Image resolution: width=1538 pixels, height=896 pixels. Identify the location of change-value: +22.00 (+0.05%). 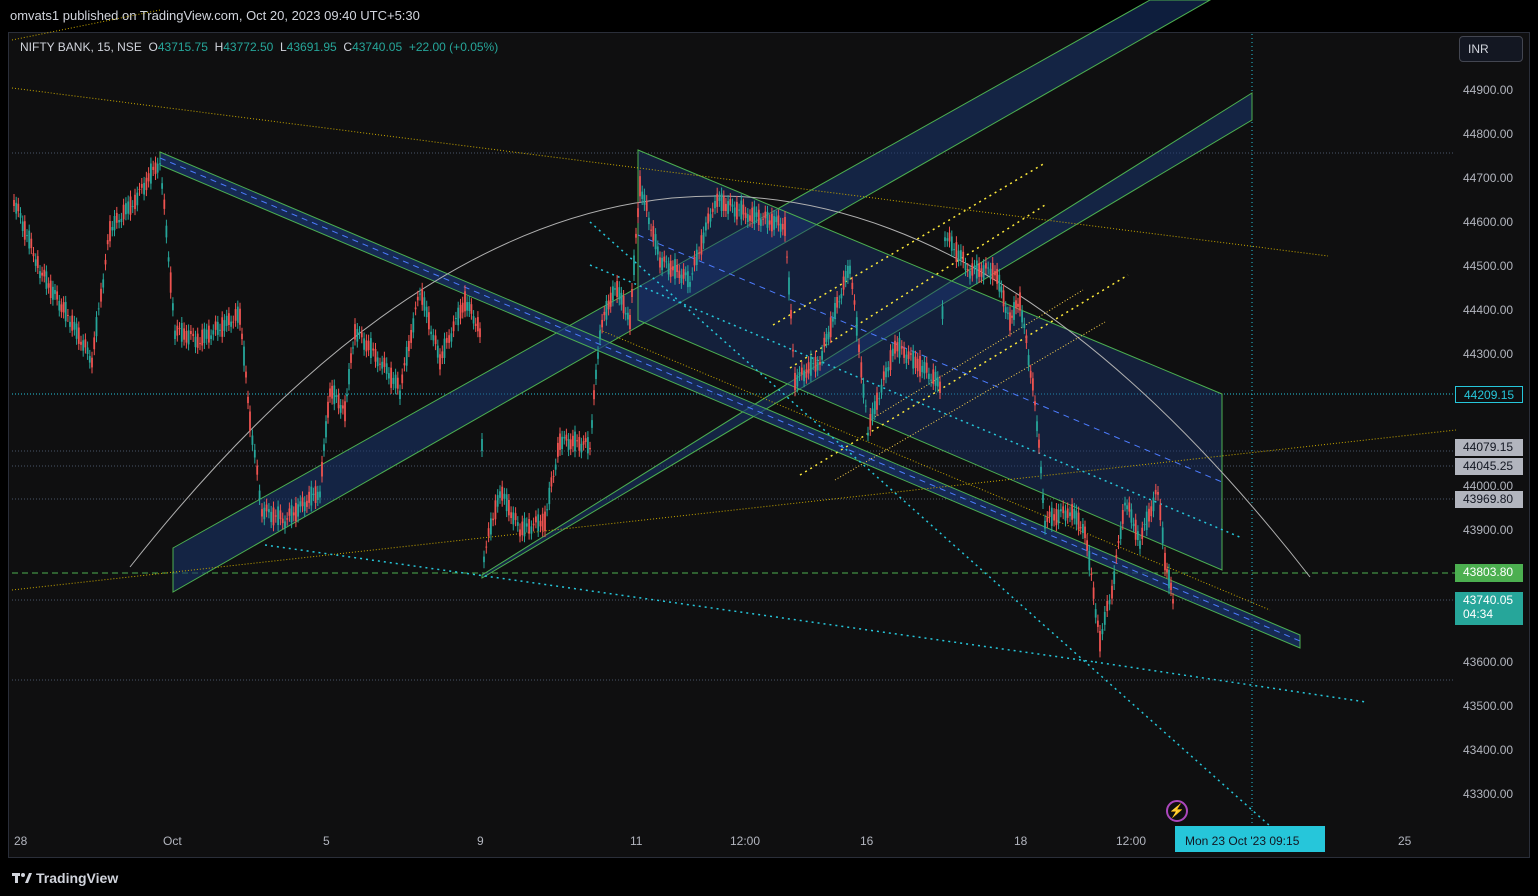
(453, 47).